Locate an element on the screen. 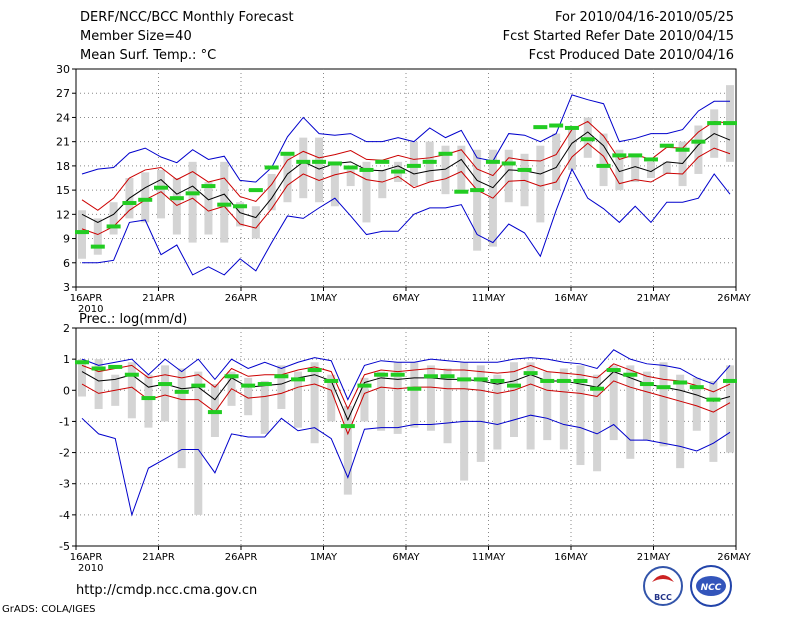 Image resolution: width=800 pixels, height=618 pixels. y-tick-label: 6 is located at coordinates (66, 263).